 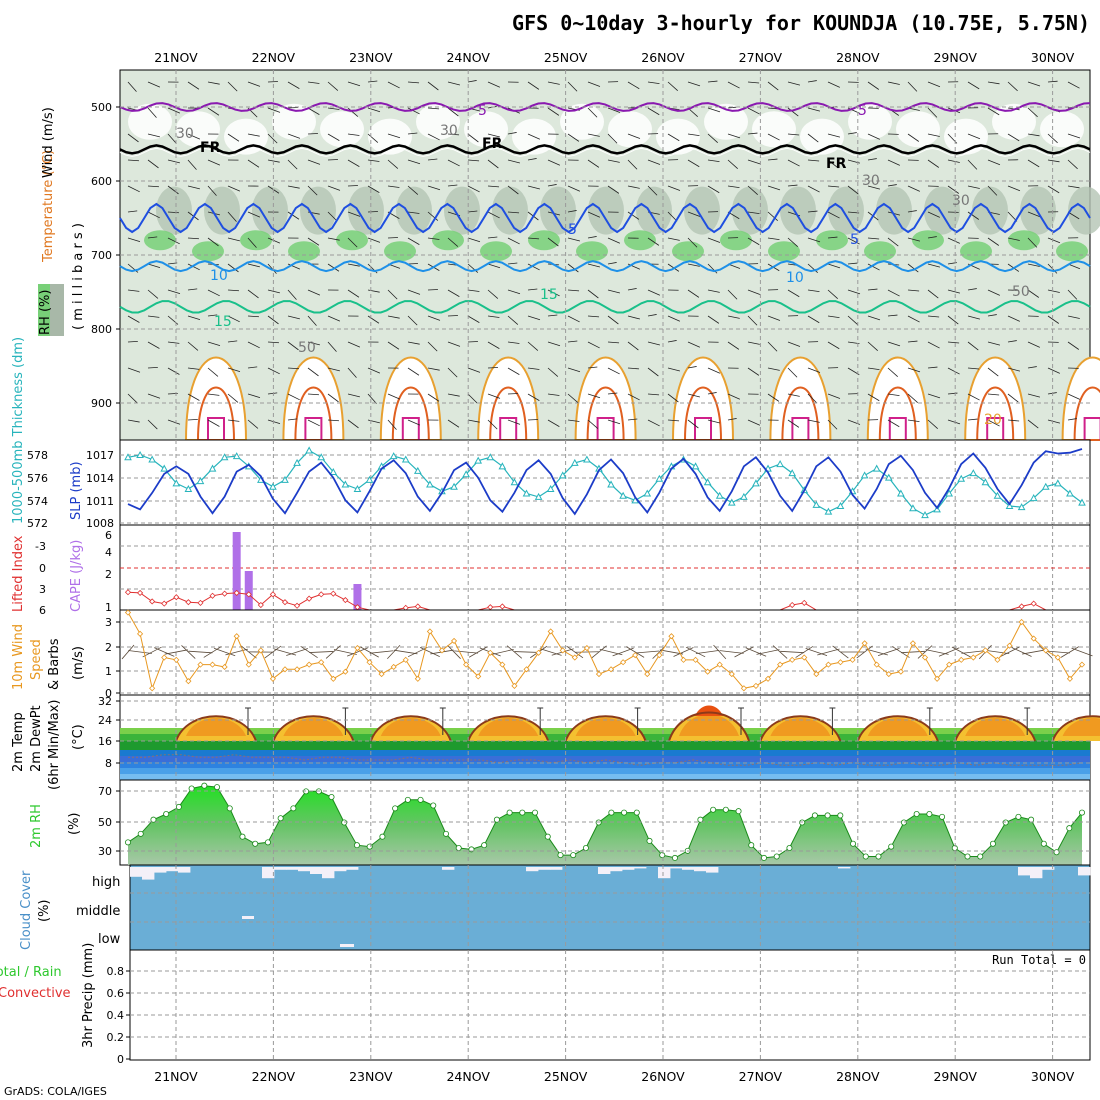 I want to click on wind-barb-10m, so click(x=744, y=652).